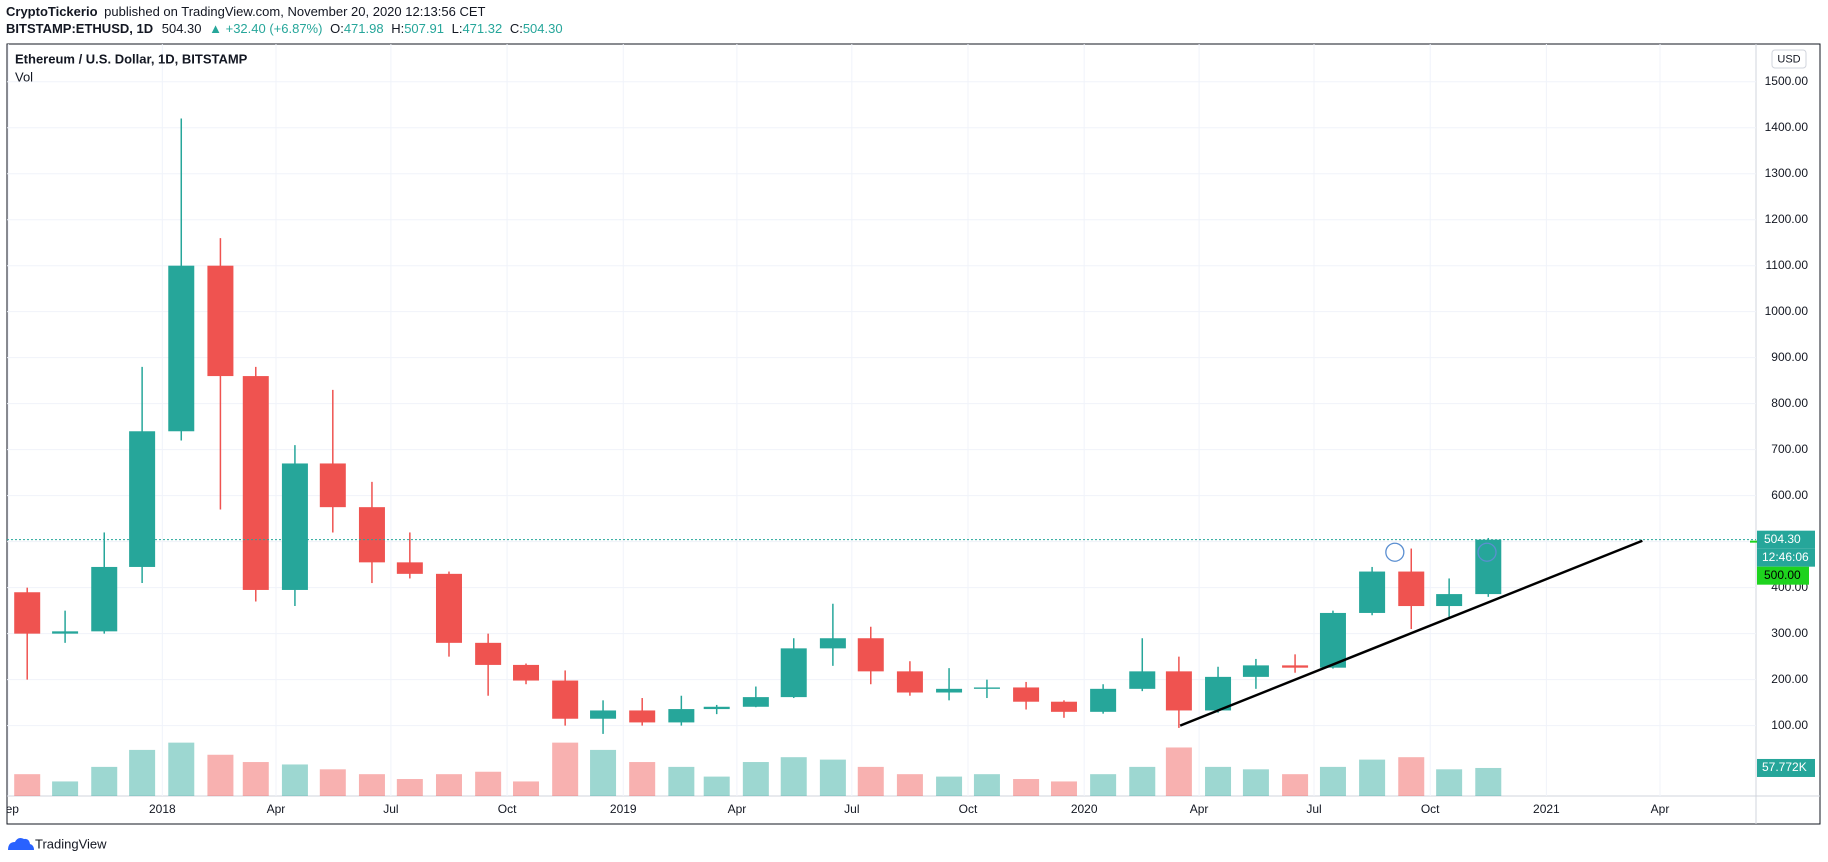  What do you see at coordinates (1787, 127) in the screenshot?
I see `y-tick-label: 1400.00` at bounding box center [1787, 127].